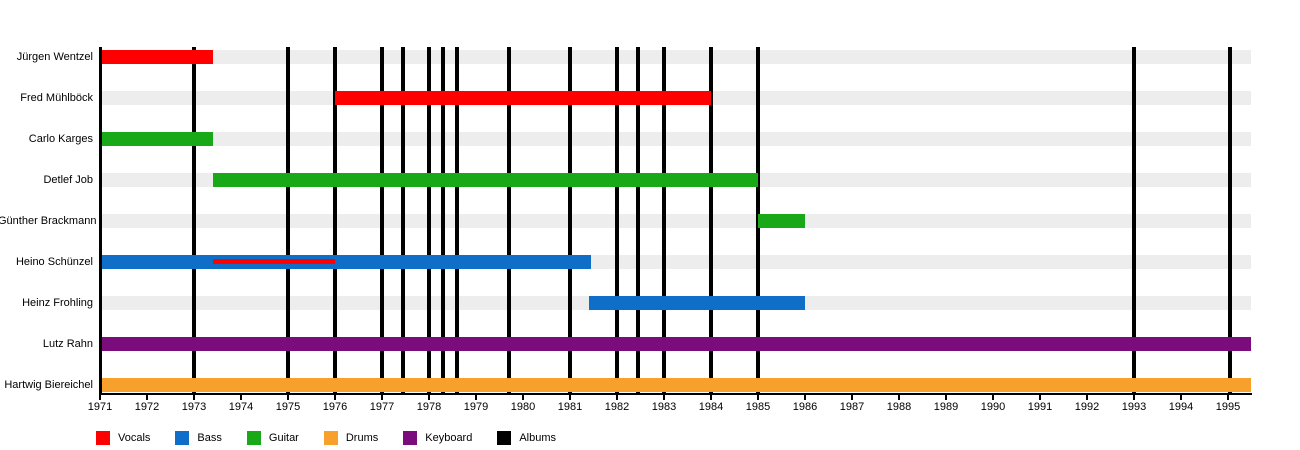 This screenshot has width=1300, height=450. I want to click on x-tick-label: 1978, so click(429, 407).